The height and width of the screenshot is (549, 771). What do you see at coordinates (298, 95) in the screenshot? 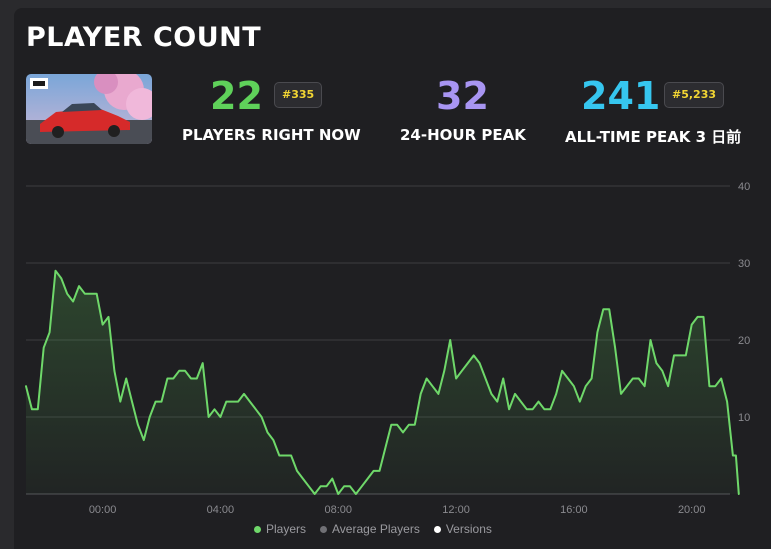
I see `current-players-rank-badge: #335` at bounding box center [298, 95].